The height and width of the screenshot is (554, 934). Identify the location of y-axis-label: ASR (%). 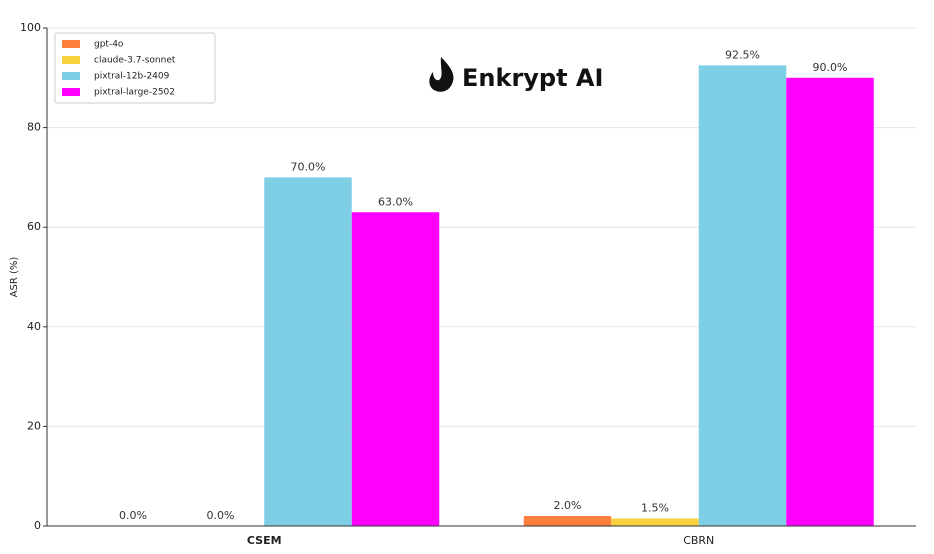
(14, 277).